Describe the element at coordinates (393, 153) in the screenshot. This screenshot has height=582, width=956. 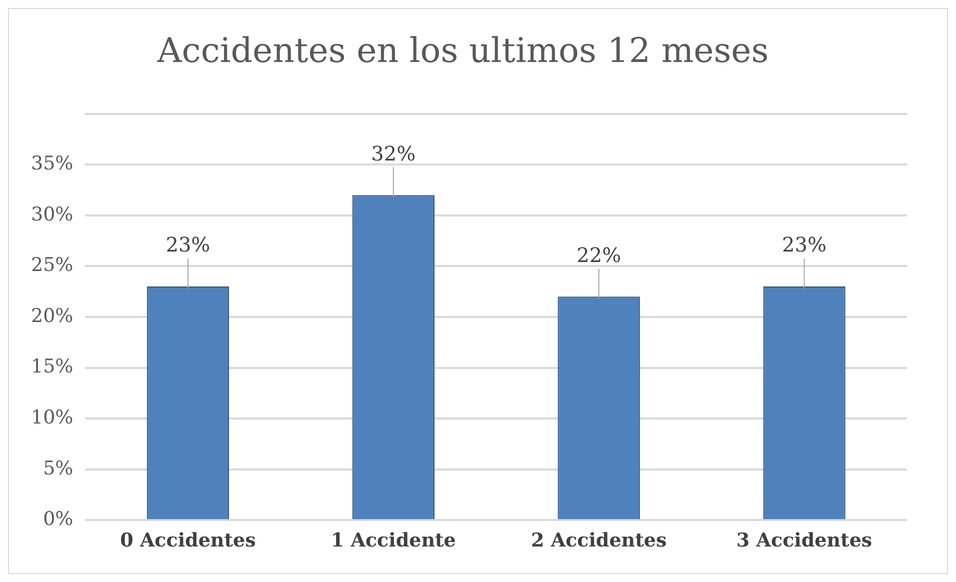
I see `data-label: 32%` at that location.